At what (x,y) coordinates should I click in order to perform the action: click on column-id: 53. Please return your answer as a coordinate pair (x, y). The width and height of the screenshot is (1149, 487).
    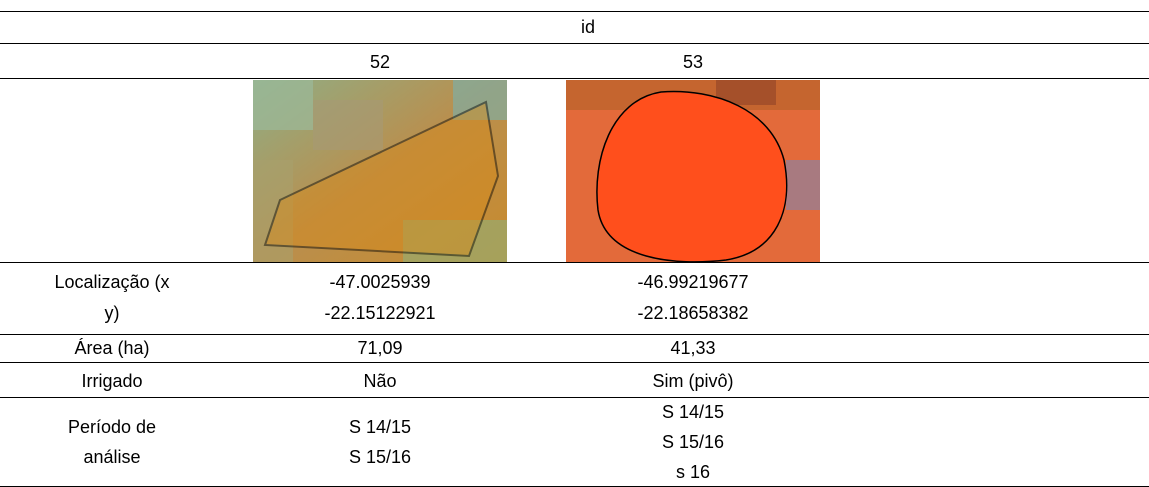
    Looking at the image, I should click on (693, 62).